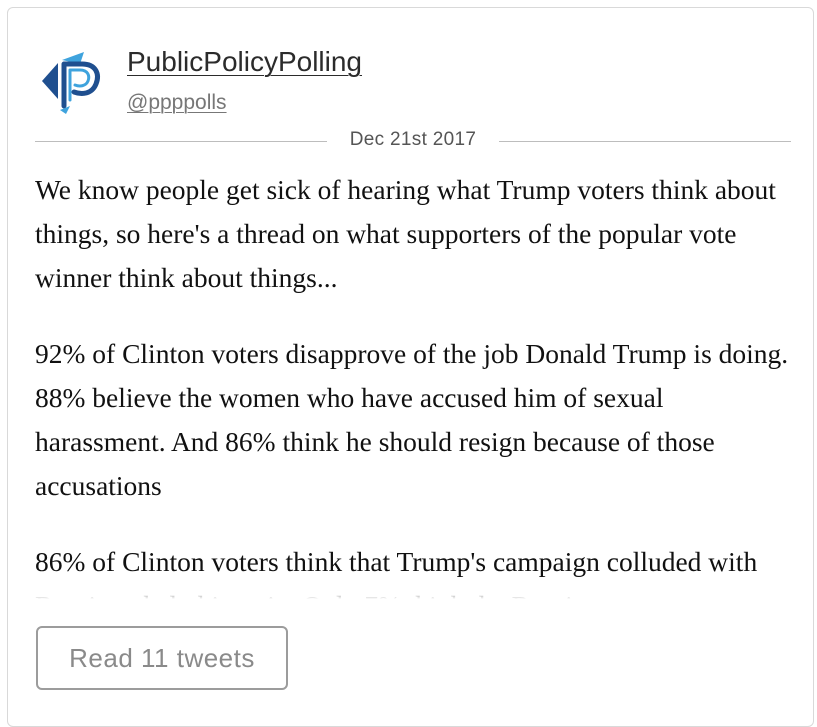 The width and height of the screenshot is (817, 727). I want to click on date-divider: Dec 21st 2017, so click(413, 141).